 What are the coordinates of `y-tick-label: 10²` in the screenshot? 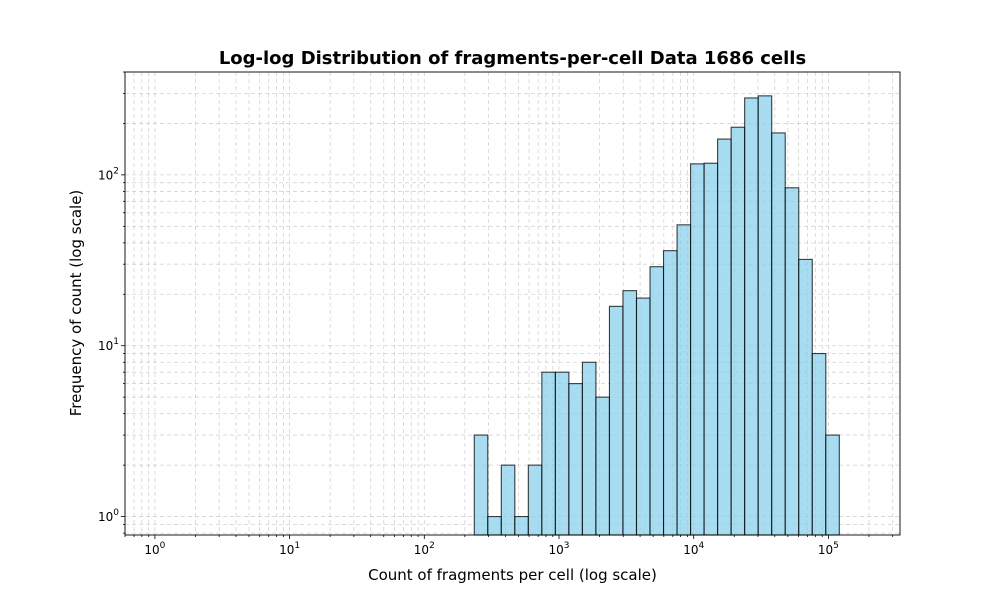 It's located at (108, 174).